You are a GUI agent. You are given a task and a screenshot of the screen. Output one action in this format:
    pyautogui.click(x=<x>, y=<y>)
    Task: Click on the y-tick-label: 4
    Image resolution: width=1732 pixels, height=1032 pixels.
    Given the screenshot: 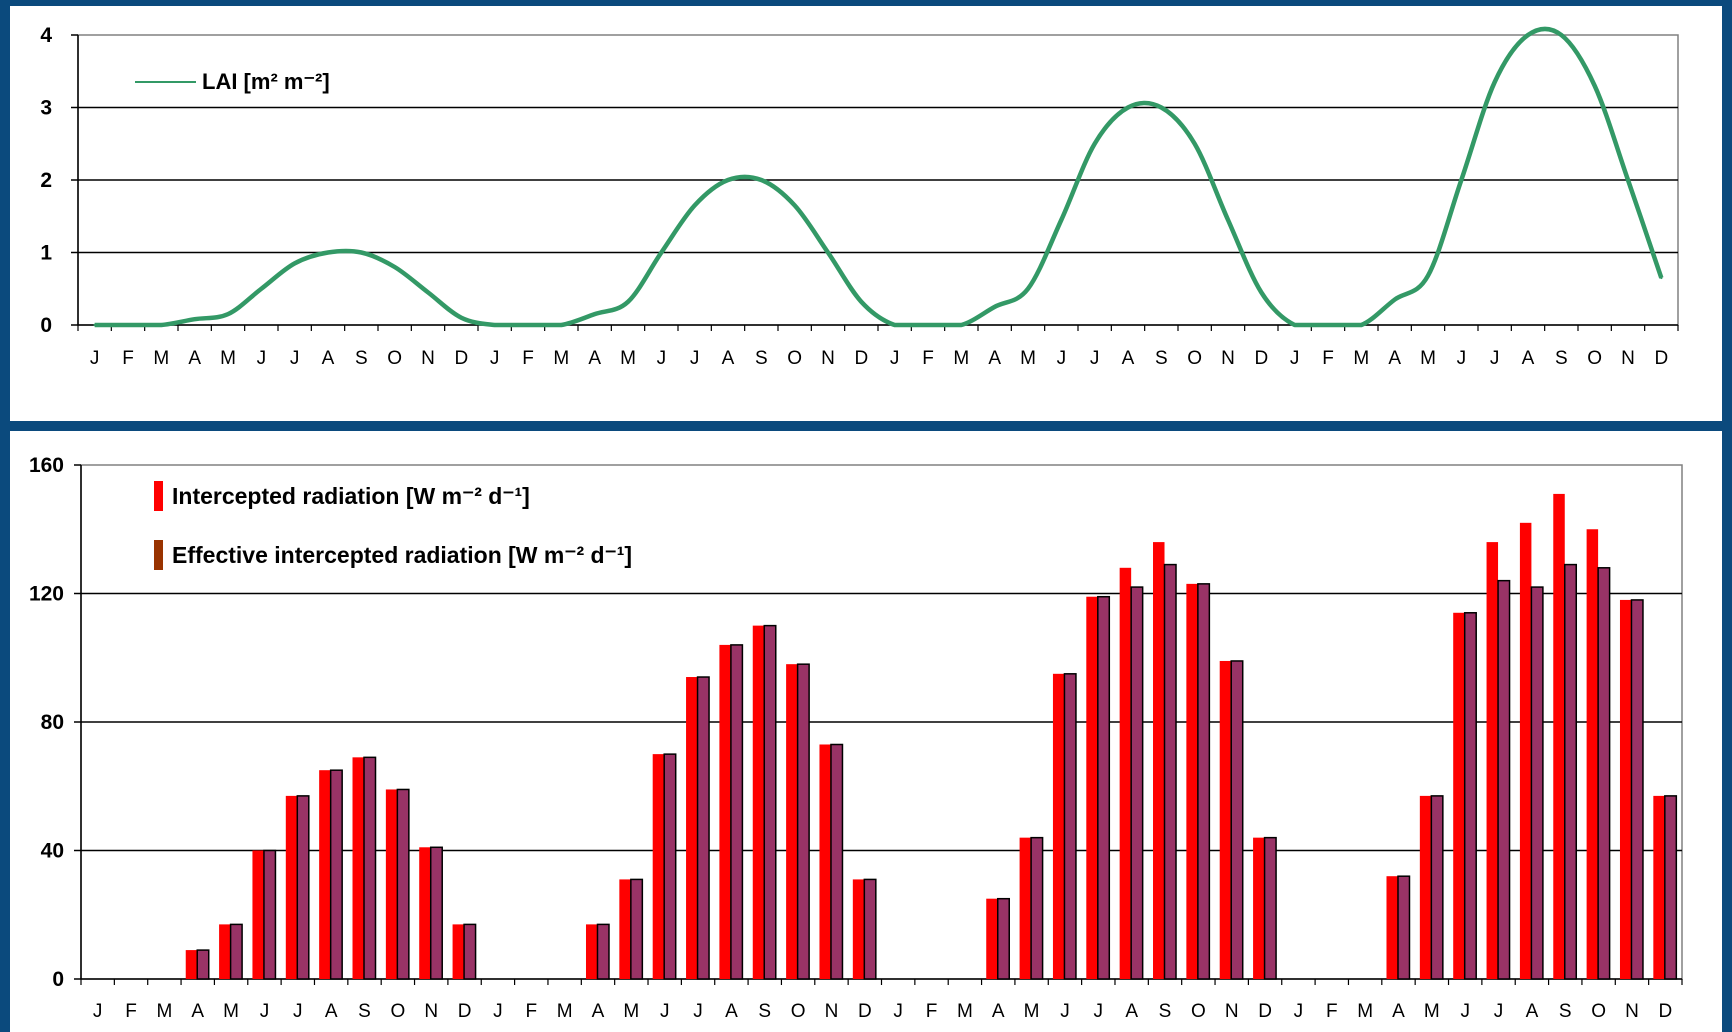 What is the action you would take?
    pyautogui.click(x=46, y=35)
    